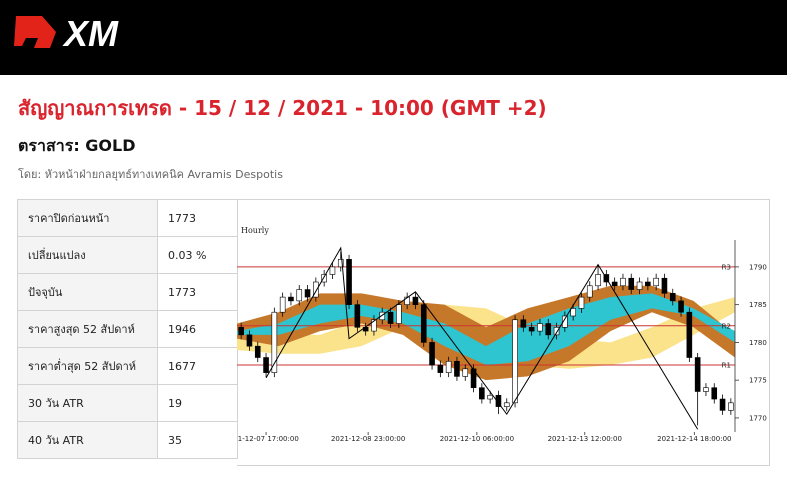 The width and height of the screenshot is (787, 478). I want to click on row-label: 40 วัน ATR, so click(87, 440).